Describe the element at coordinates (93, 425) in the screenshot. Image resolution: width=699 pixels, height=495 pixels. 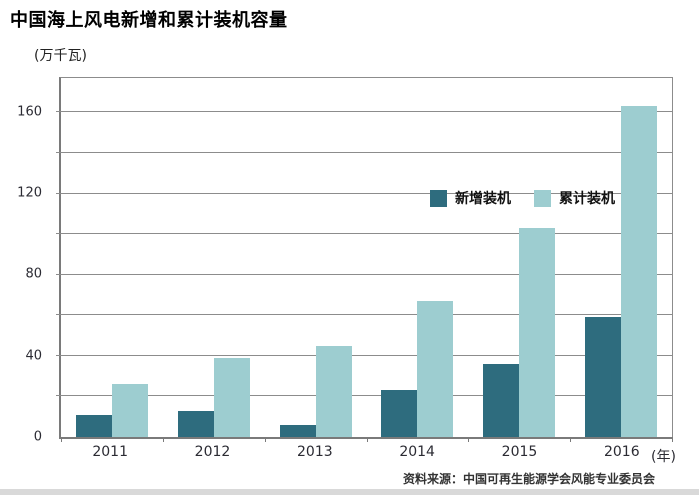
I see `bar-new-2011` at that location.